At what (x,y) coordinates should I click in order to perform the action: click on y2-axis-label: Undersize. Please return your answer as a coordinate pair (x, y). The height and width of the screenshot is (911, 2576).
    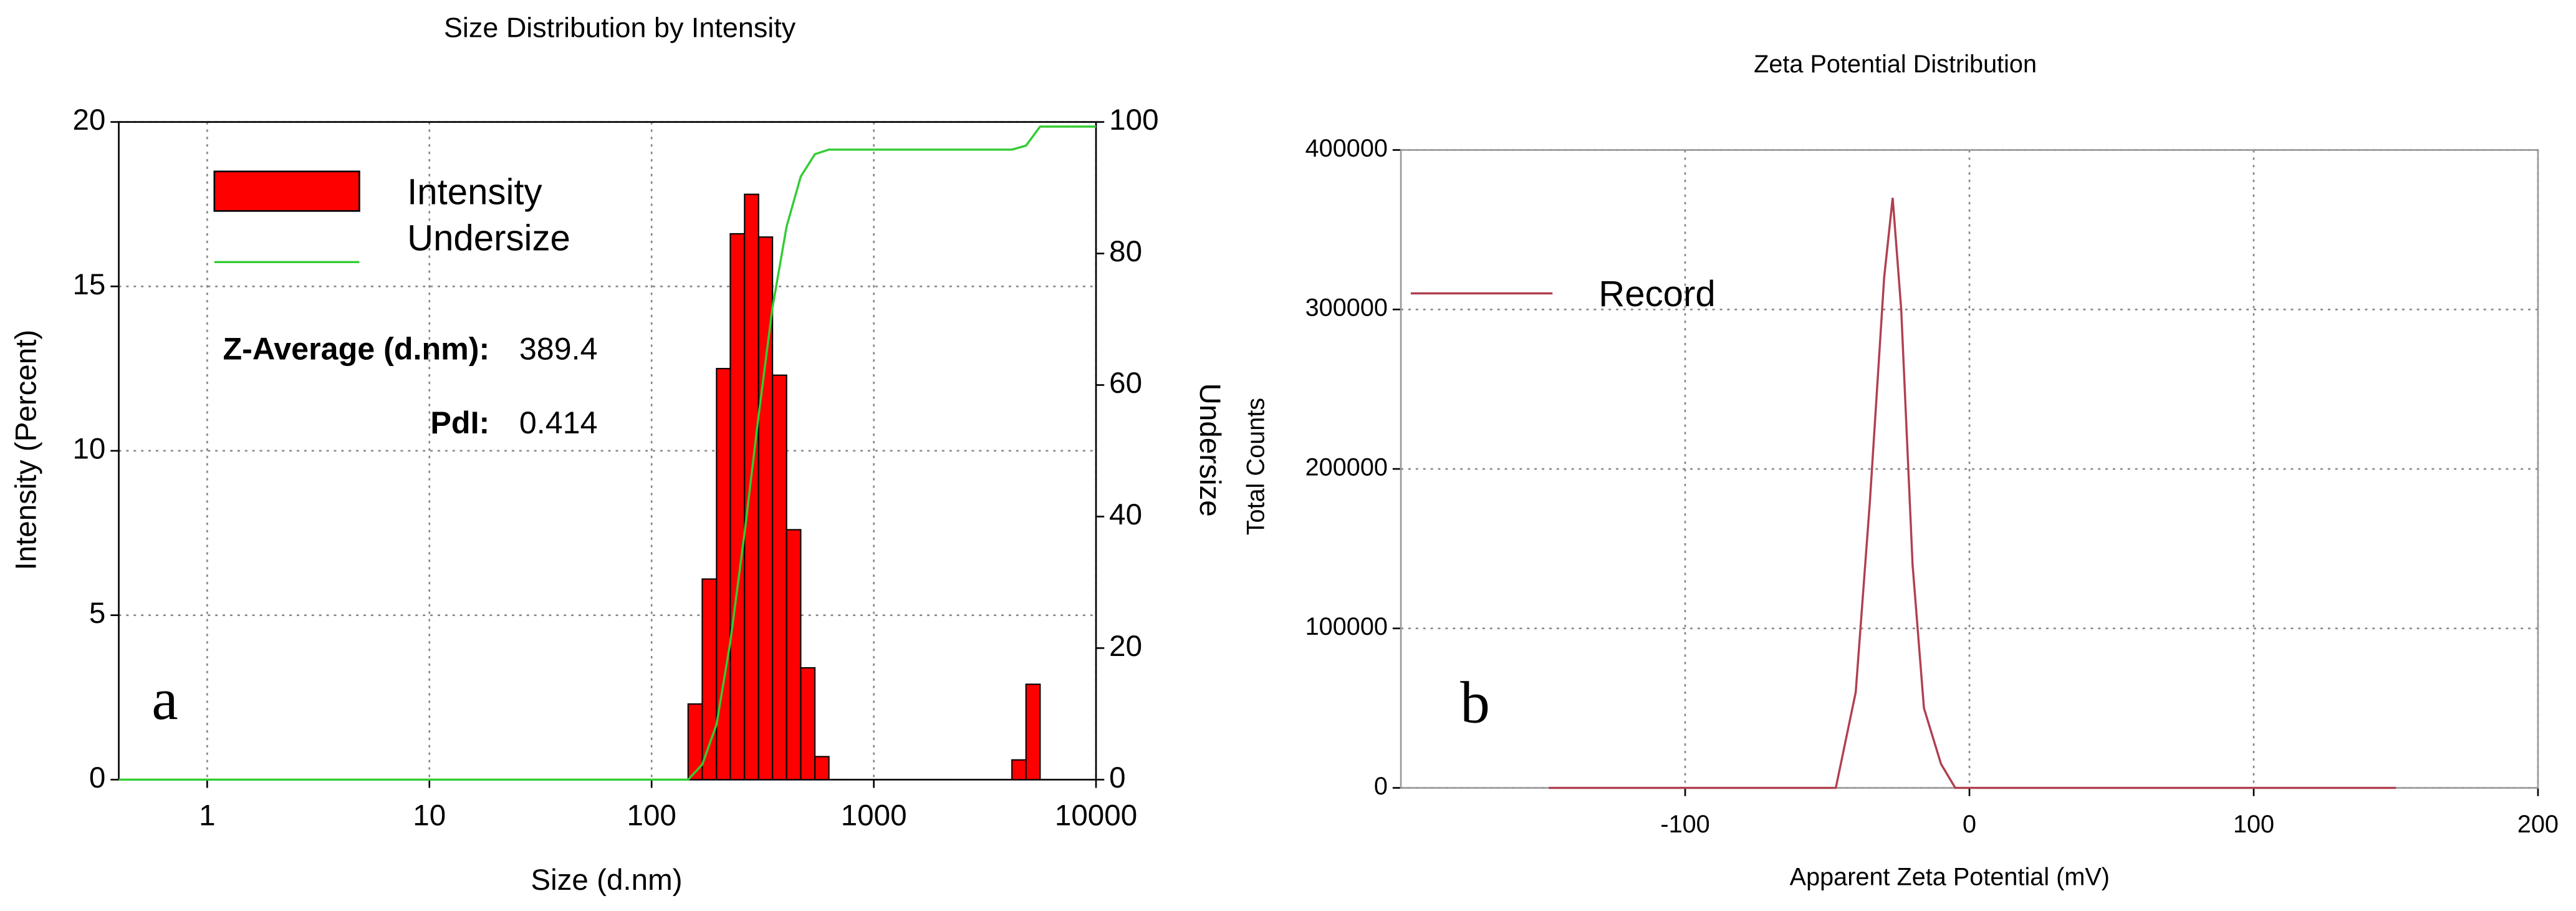
    Looking at the image, I should click on (1209, 450).